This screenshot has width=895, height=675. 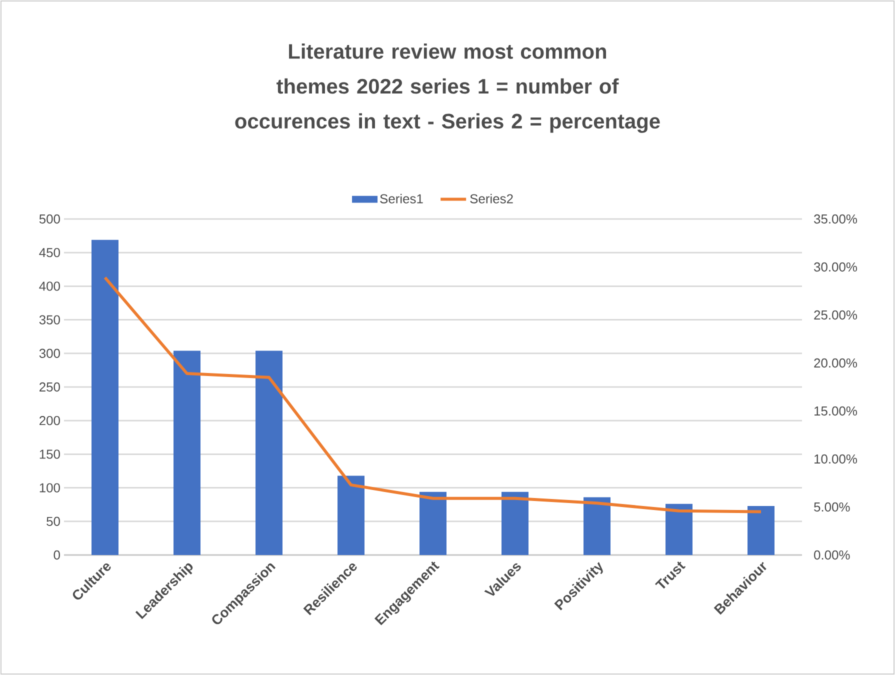 What do you see at coordinates (491, 199) in the screenshot?
I see `legend-label: Series2` at bounding box center [491, 199].